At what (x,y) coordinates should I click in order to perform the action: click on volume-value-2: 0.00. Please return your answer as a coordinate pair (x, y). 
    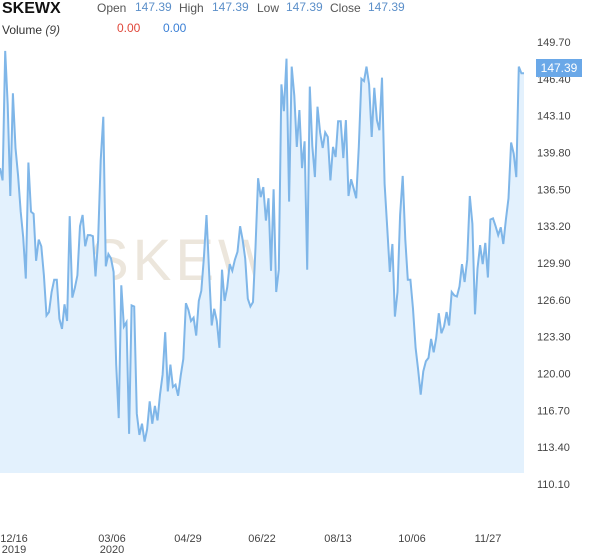
    Looking at the image, I should click on (175, 28).